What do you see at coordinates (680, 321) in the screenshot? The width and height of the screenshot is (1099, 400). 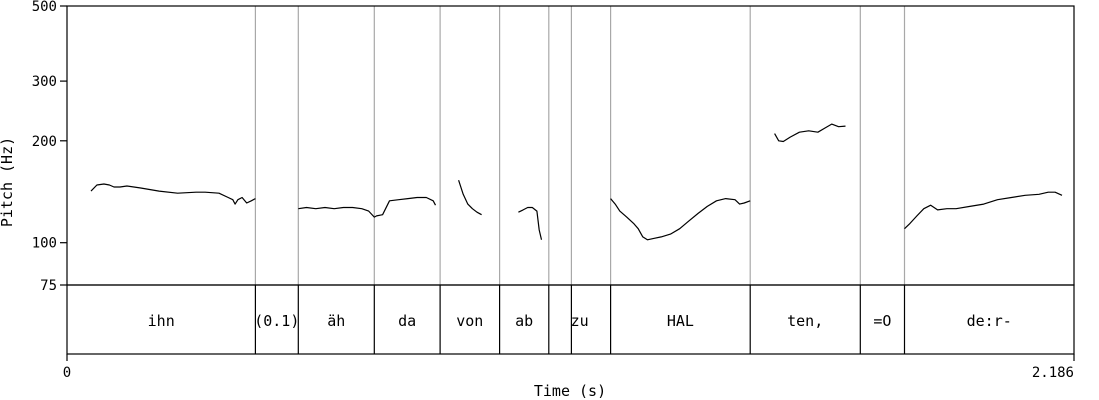 I see `interval-label-7: HAL` at bounding box center [680, 321].